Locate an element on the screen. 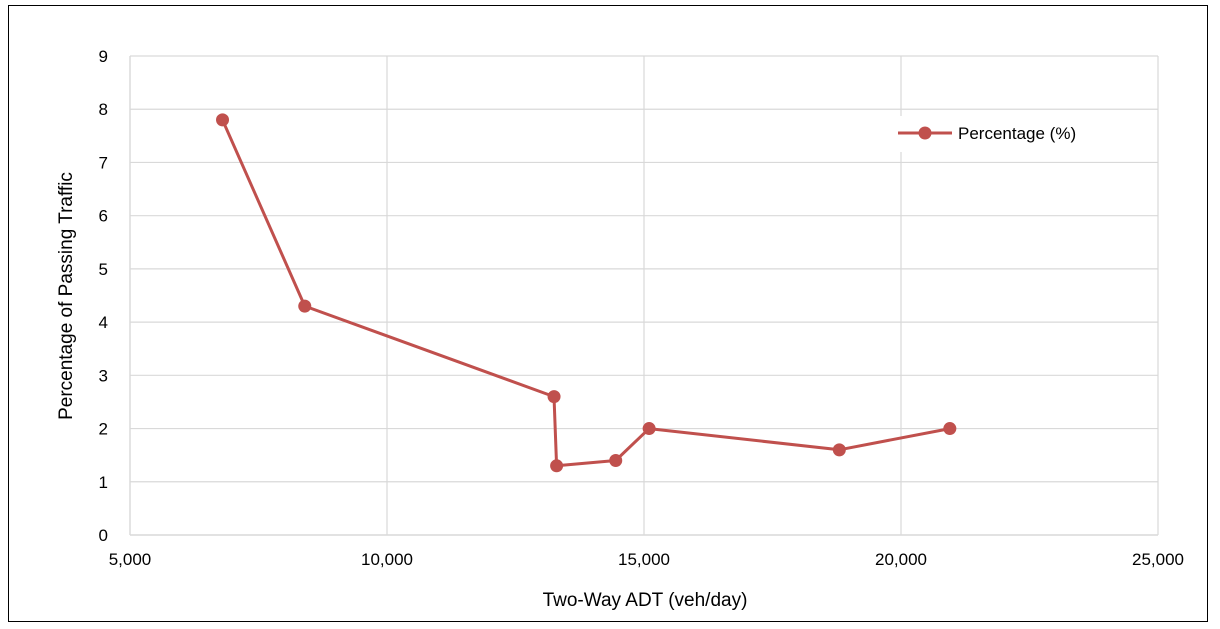  x-tick-label: 15,000 is located at coordinates (644, 559).